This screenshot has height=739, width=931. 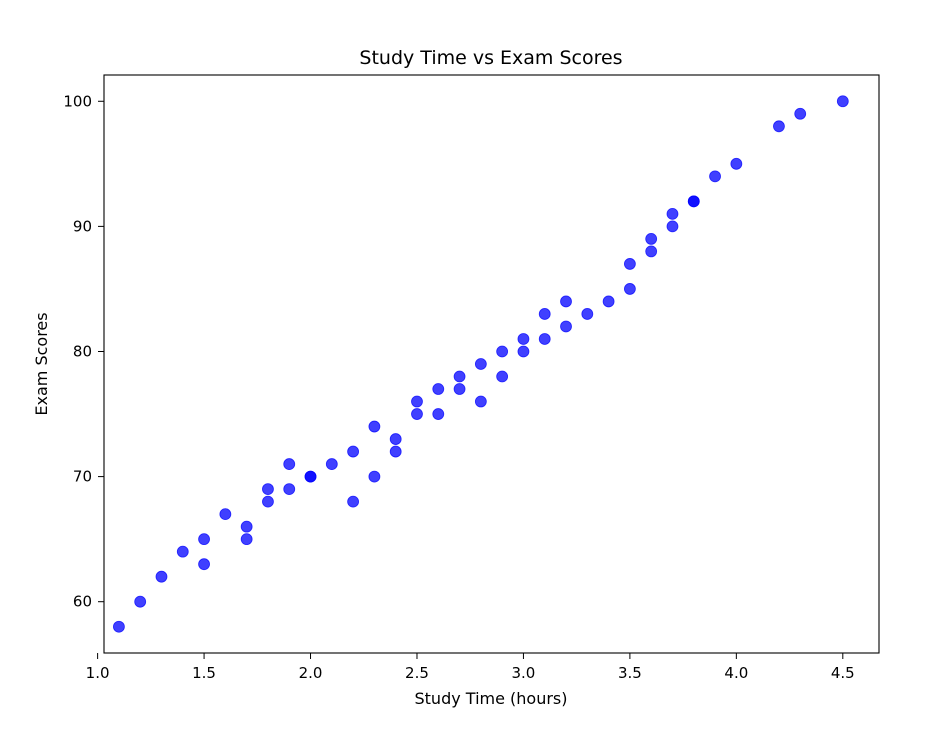 What do you see at coordinates (491, 698) in the screenshot?
I see `x-axis-label: Study Time (hours)` at bounding box center [491, 698].